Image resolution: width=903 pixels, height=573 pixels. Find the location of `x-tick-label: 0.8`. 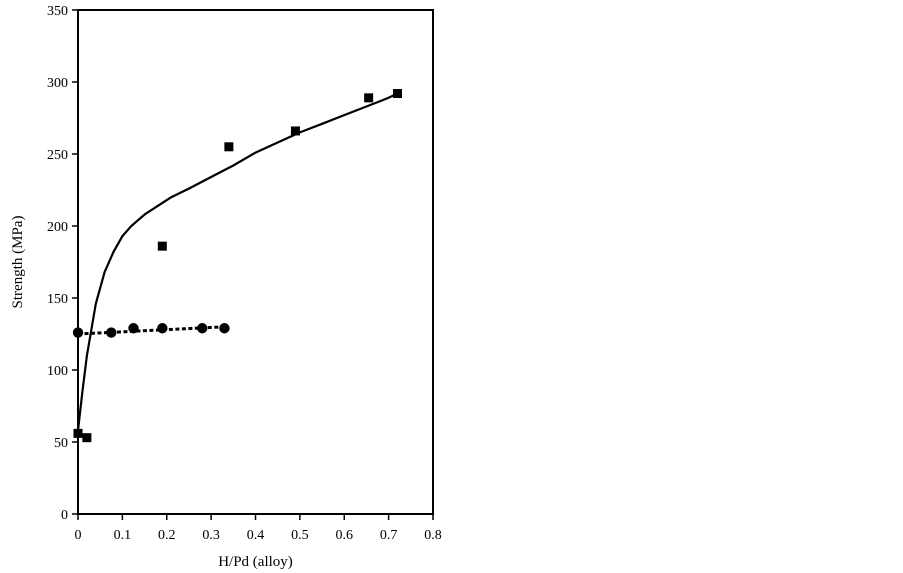

x-tick-label: 0.8 is located at coordinates (433, 535).